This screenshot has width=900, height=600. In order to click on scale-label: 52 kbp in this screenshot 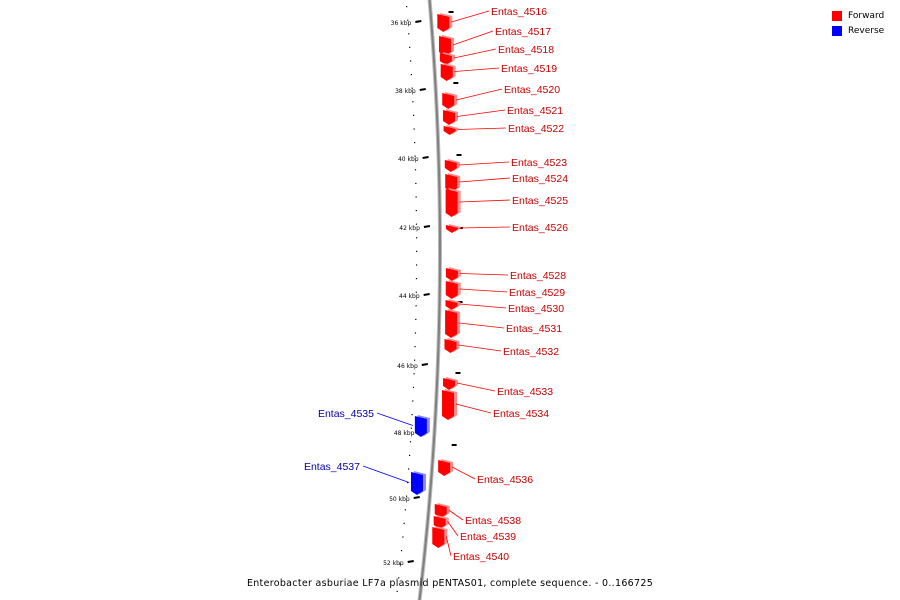, I will do `click(393, 563)`.